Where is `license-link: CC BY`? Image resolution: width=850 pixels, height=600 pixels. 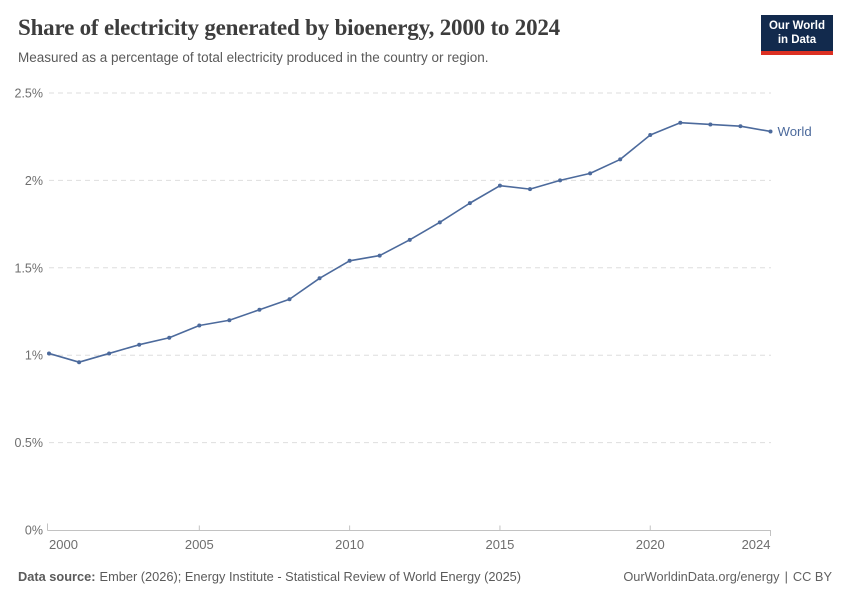 license-link: CC BY is located at coordinates (812, 576).